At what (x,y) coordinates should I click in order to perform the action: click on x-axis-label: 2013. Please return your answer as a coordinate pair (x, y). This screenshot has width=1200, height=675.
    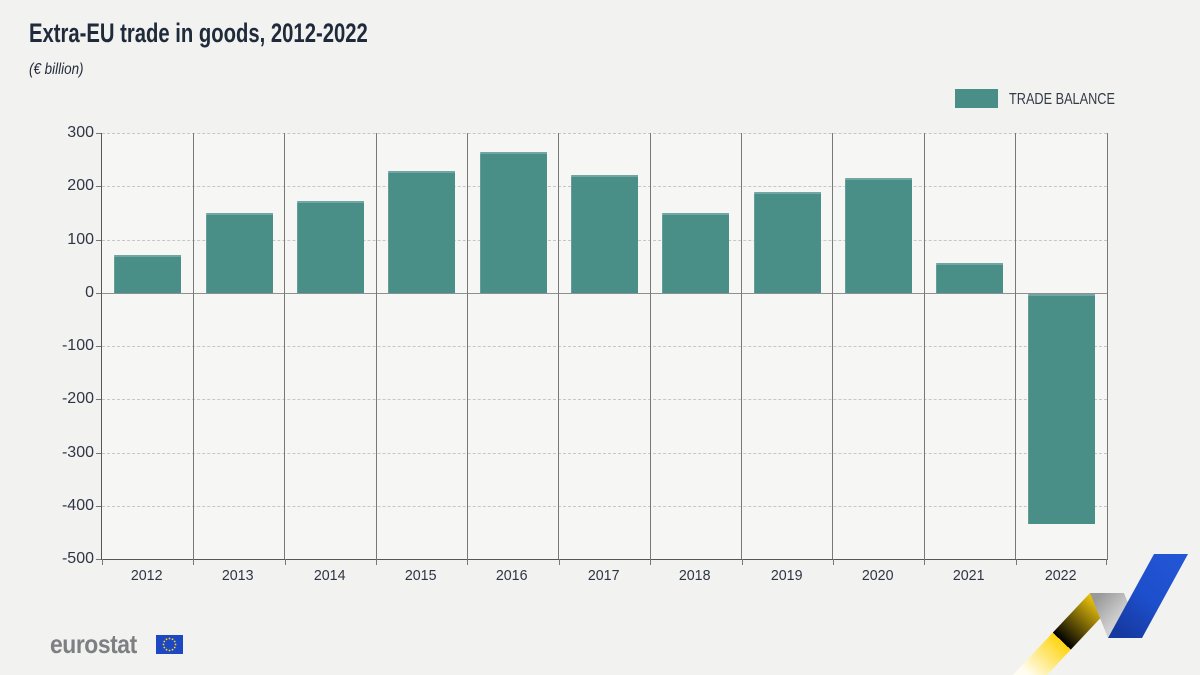
    Looking at the image, I should click on (238, 575).